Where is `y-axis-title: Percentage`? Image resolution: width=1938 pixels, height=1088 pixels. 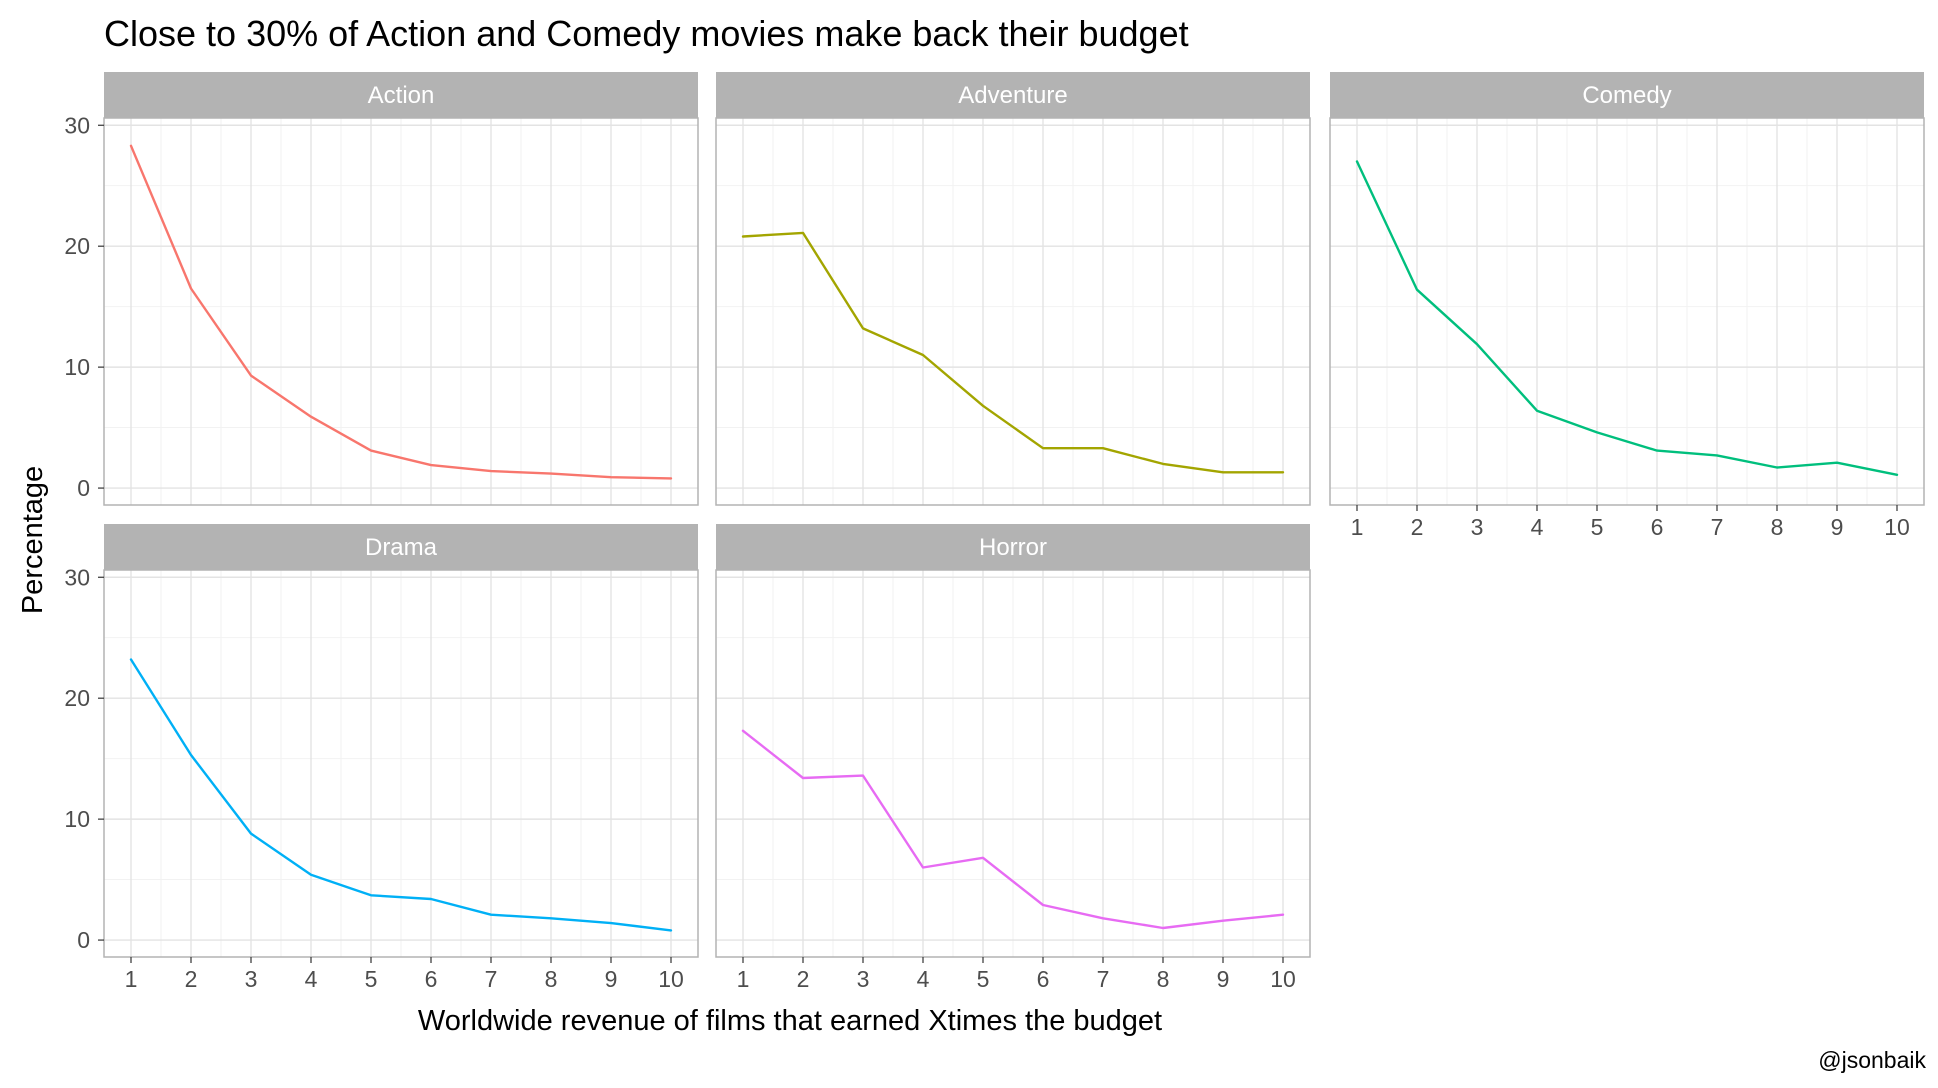
y-axis-title: Percentage is located at coordinates (33, 540).